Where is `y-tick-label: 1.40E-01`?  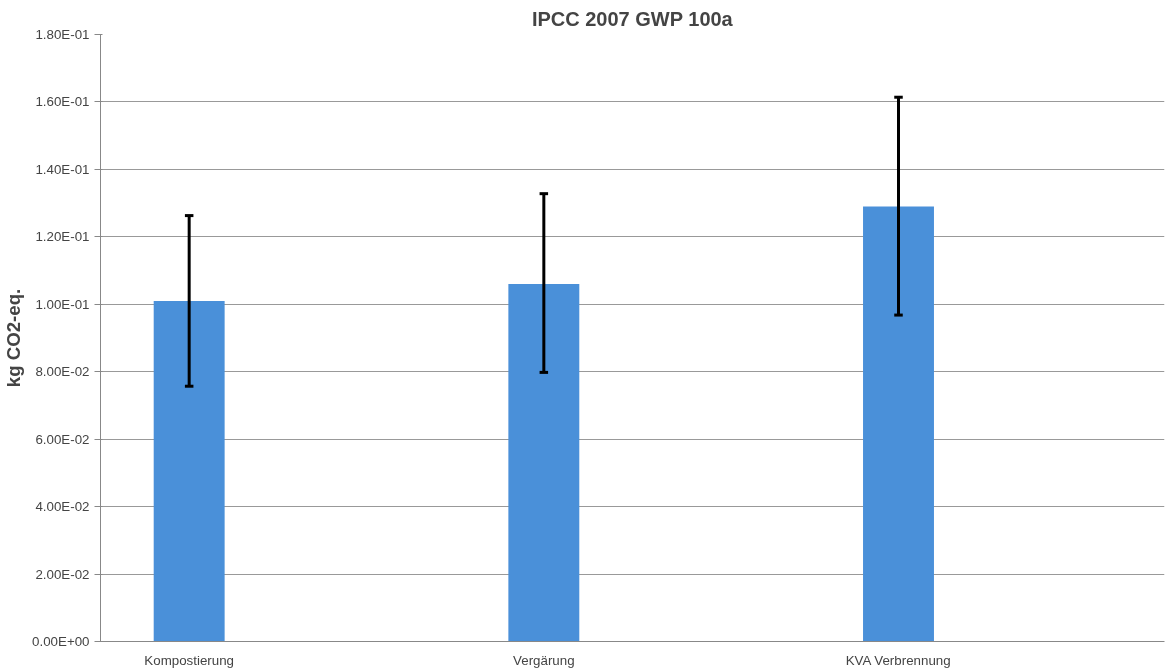 y-tick-label: 1.40E-01 is located at coordinates (62, 169).